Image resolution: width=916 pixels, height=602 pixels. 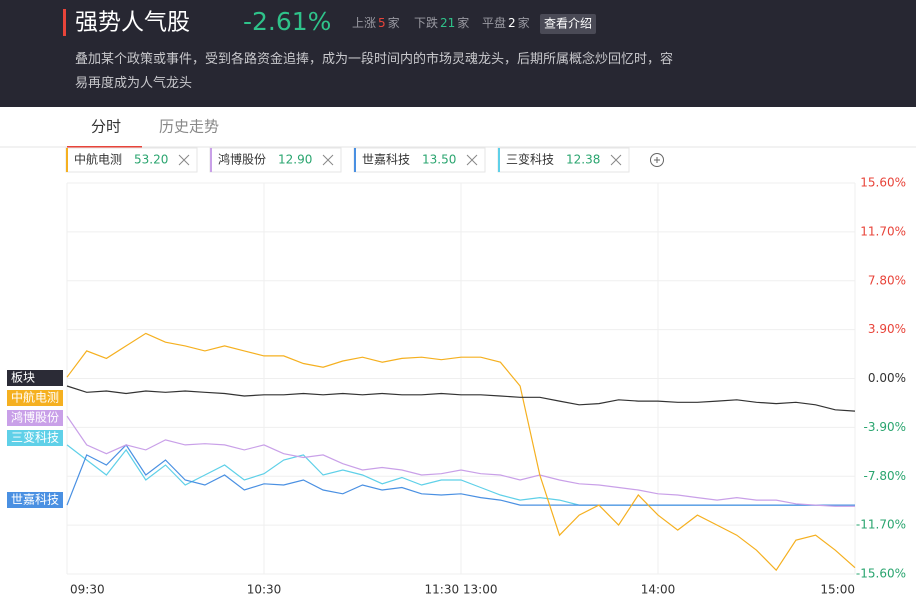 I want to click on y-tick-label: 15.60%, so click(x=883, y=183).